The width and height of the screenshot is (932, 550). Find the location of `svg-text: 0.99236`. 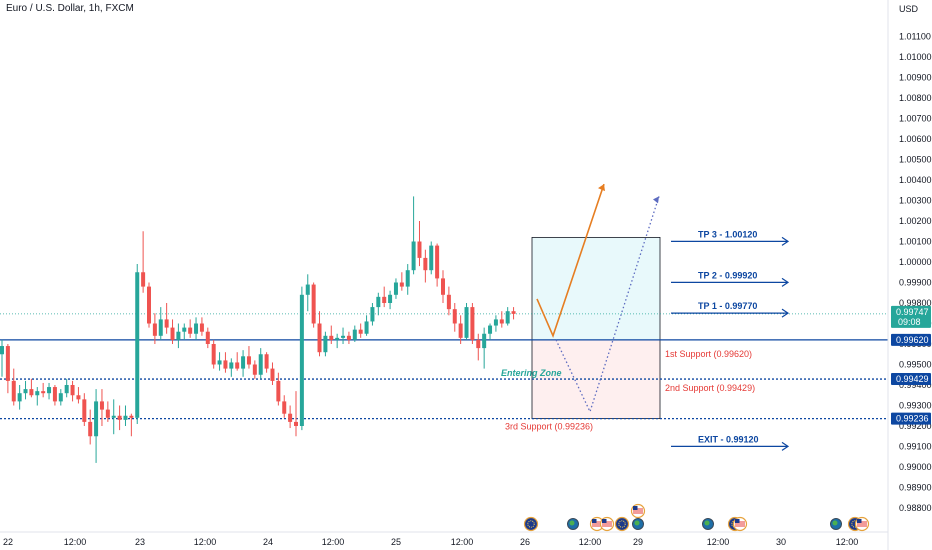

svg-text: 0.99236 is located at coordinates (912, 419).